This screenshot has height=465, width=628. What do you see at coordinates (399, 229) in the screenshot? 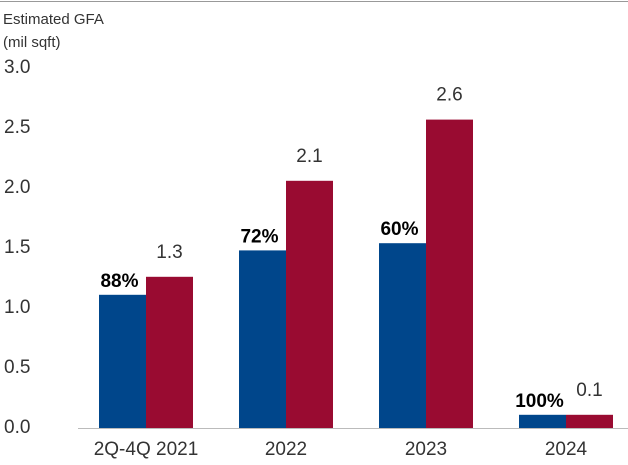
I see `annotation: 60%` at bounding box center [399, 229].